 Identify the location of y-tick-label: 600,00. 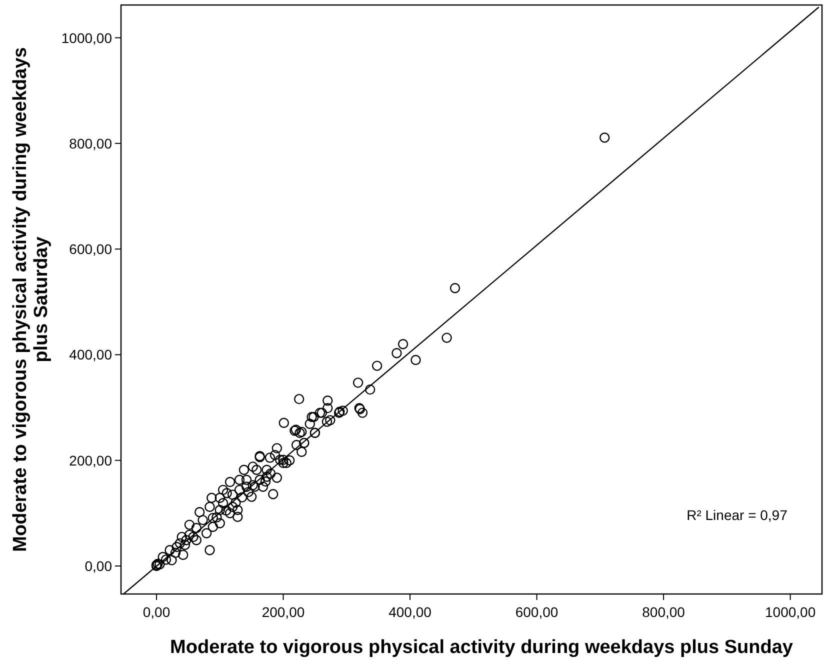
(90, 249).